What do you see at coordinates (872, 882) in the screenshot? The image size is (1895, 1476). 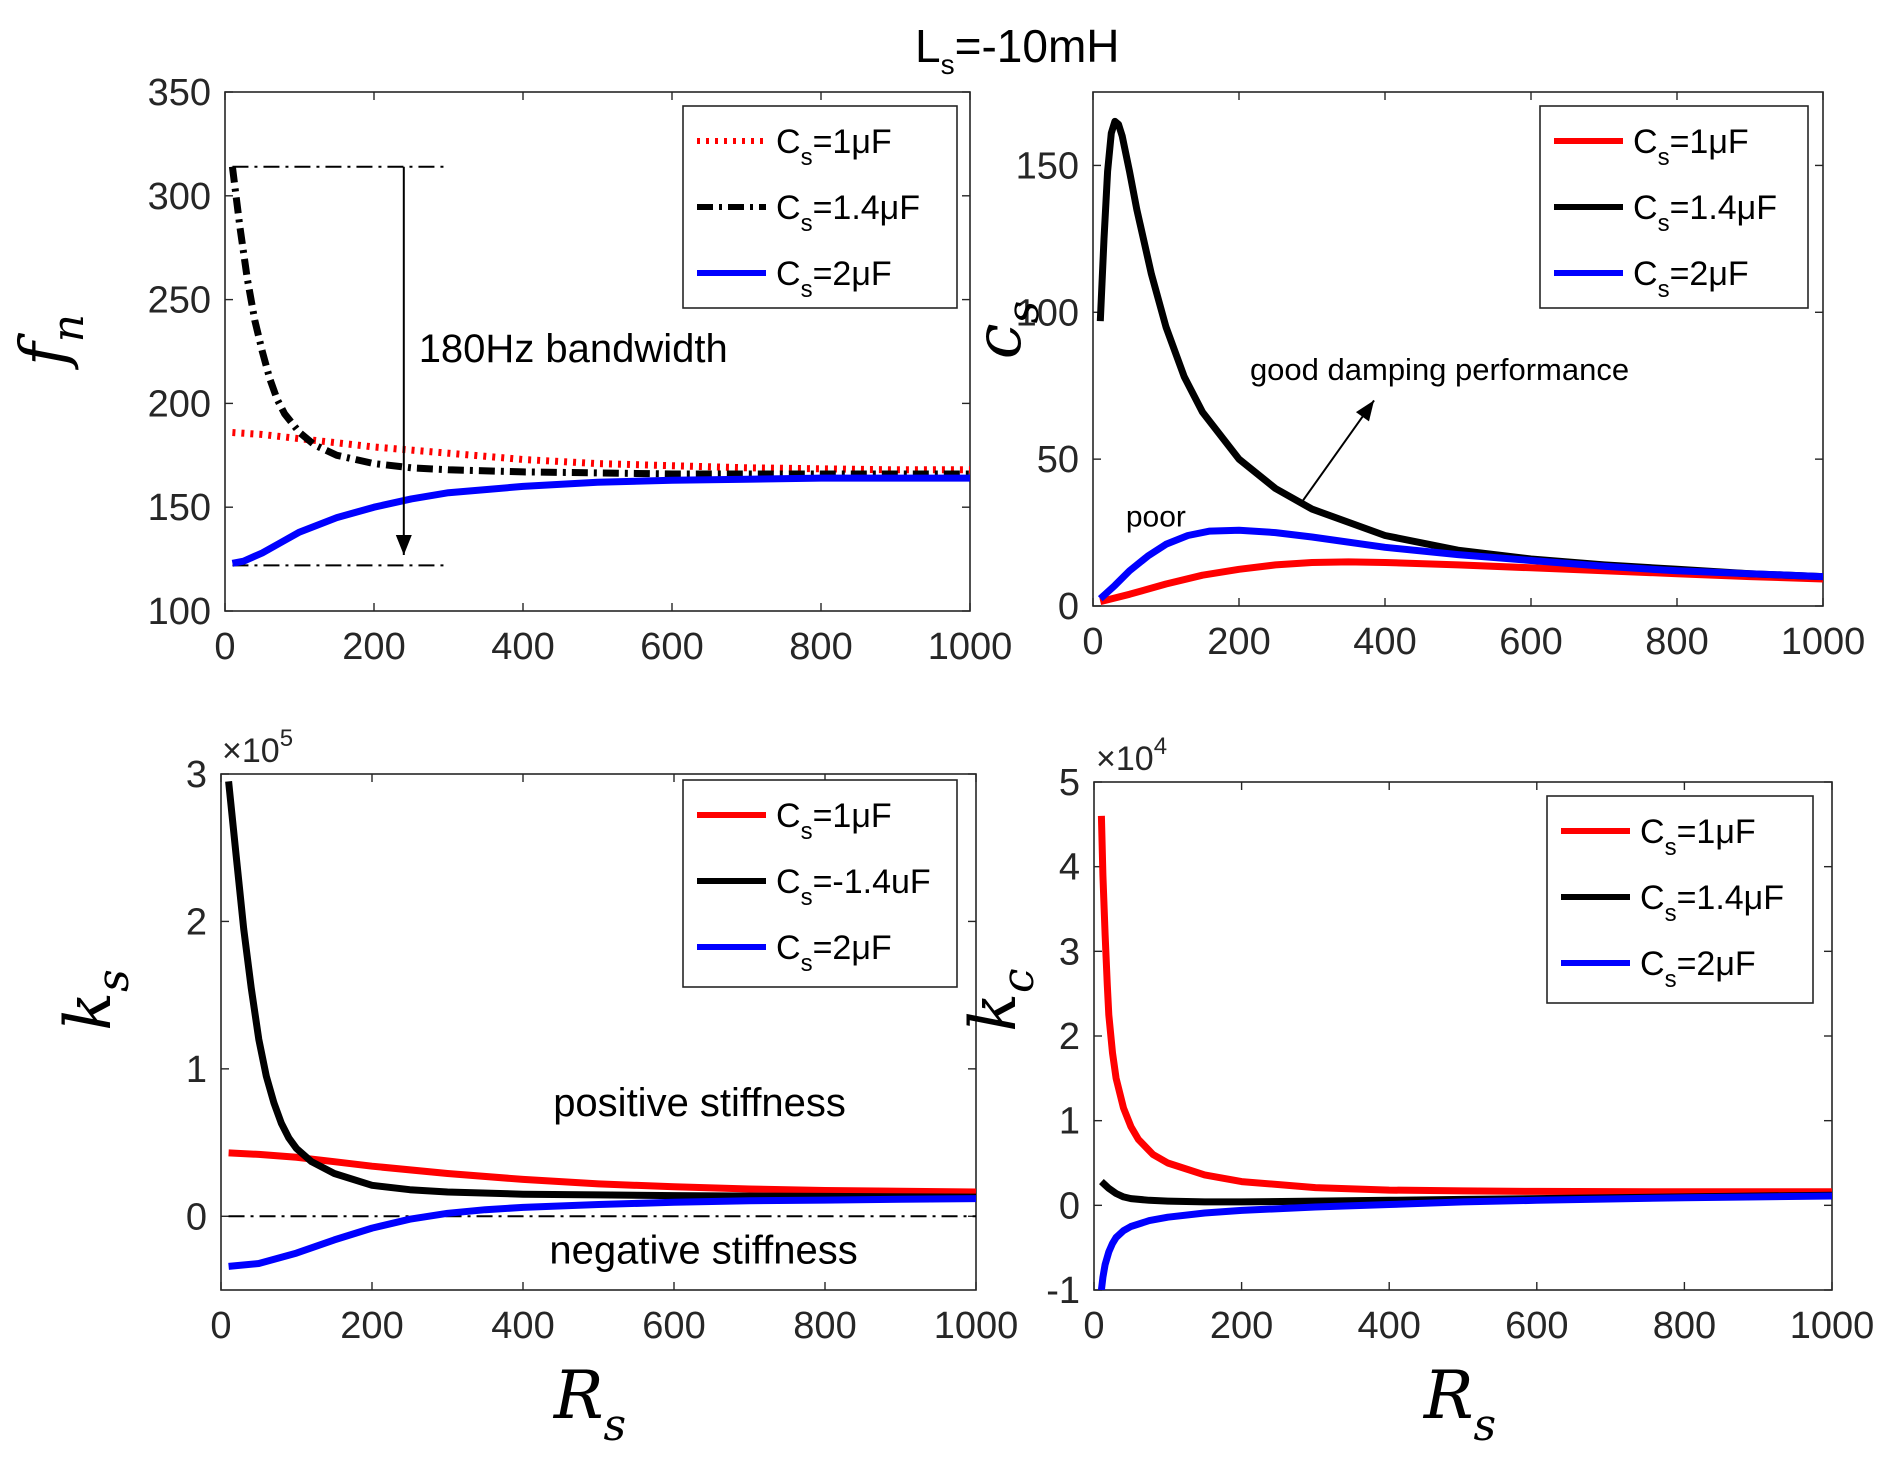 I see `legend-label-post: =-1.4uF` at bounding box center [872, 882].